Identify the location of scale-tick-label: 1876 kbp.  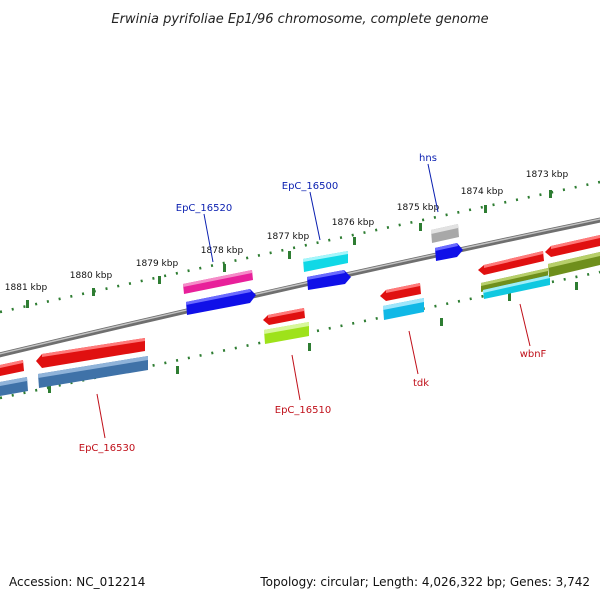
(353, 223).